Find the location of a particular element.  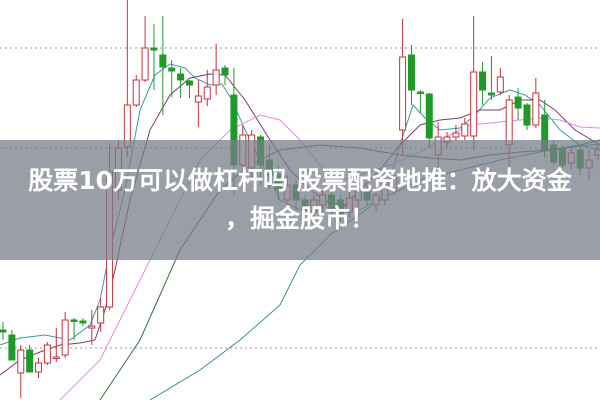

title-line-1: 股票10万可以做杠杆吗 股票配资地推：放大资金 is located at coordinates (300, 180).